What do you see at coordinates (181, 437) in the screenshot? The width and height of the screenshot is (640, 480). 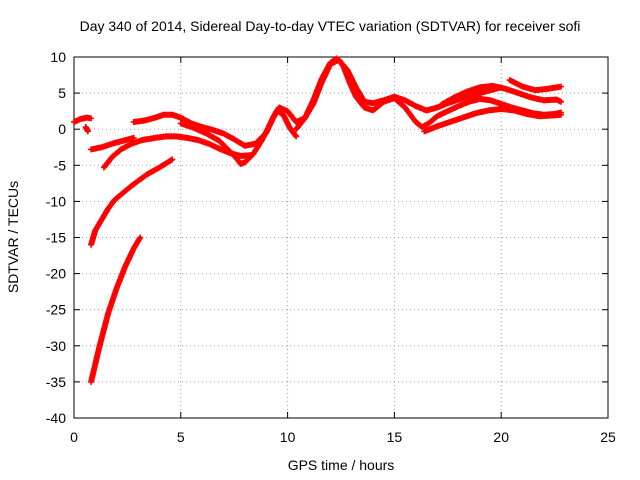 I see `x-tick-label: 5` at bounding box center [181, 437].